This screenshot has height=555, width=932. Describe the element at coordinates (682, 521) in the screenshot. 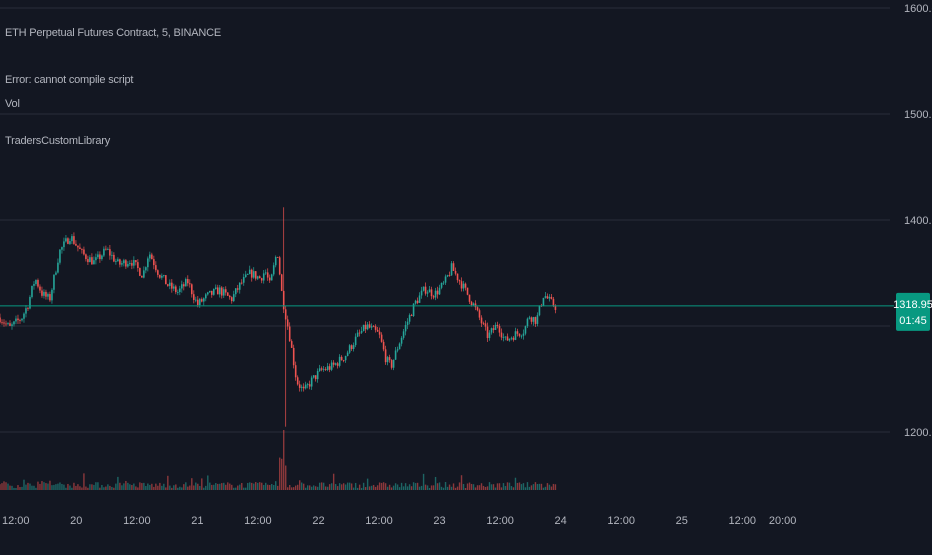

I see `x-tick-label: 25` at that location.